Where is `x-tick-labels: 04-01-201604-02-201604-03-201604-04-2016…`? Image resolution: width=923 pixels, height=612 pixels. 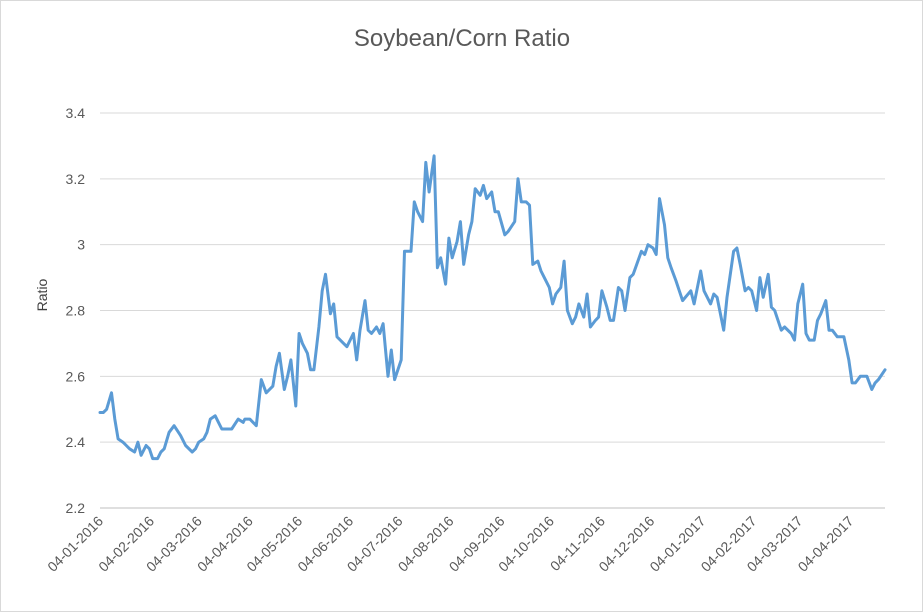 x-tick-labels: 04-01-201604-02-201604-03-201604-04-2016… is located at coordinates (450, 544).